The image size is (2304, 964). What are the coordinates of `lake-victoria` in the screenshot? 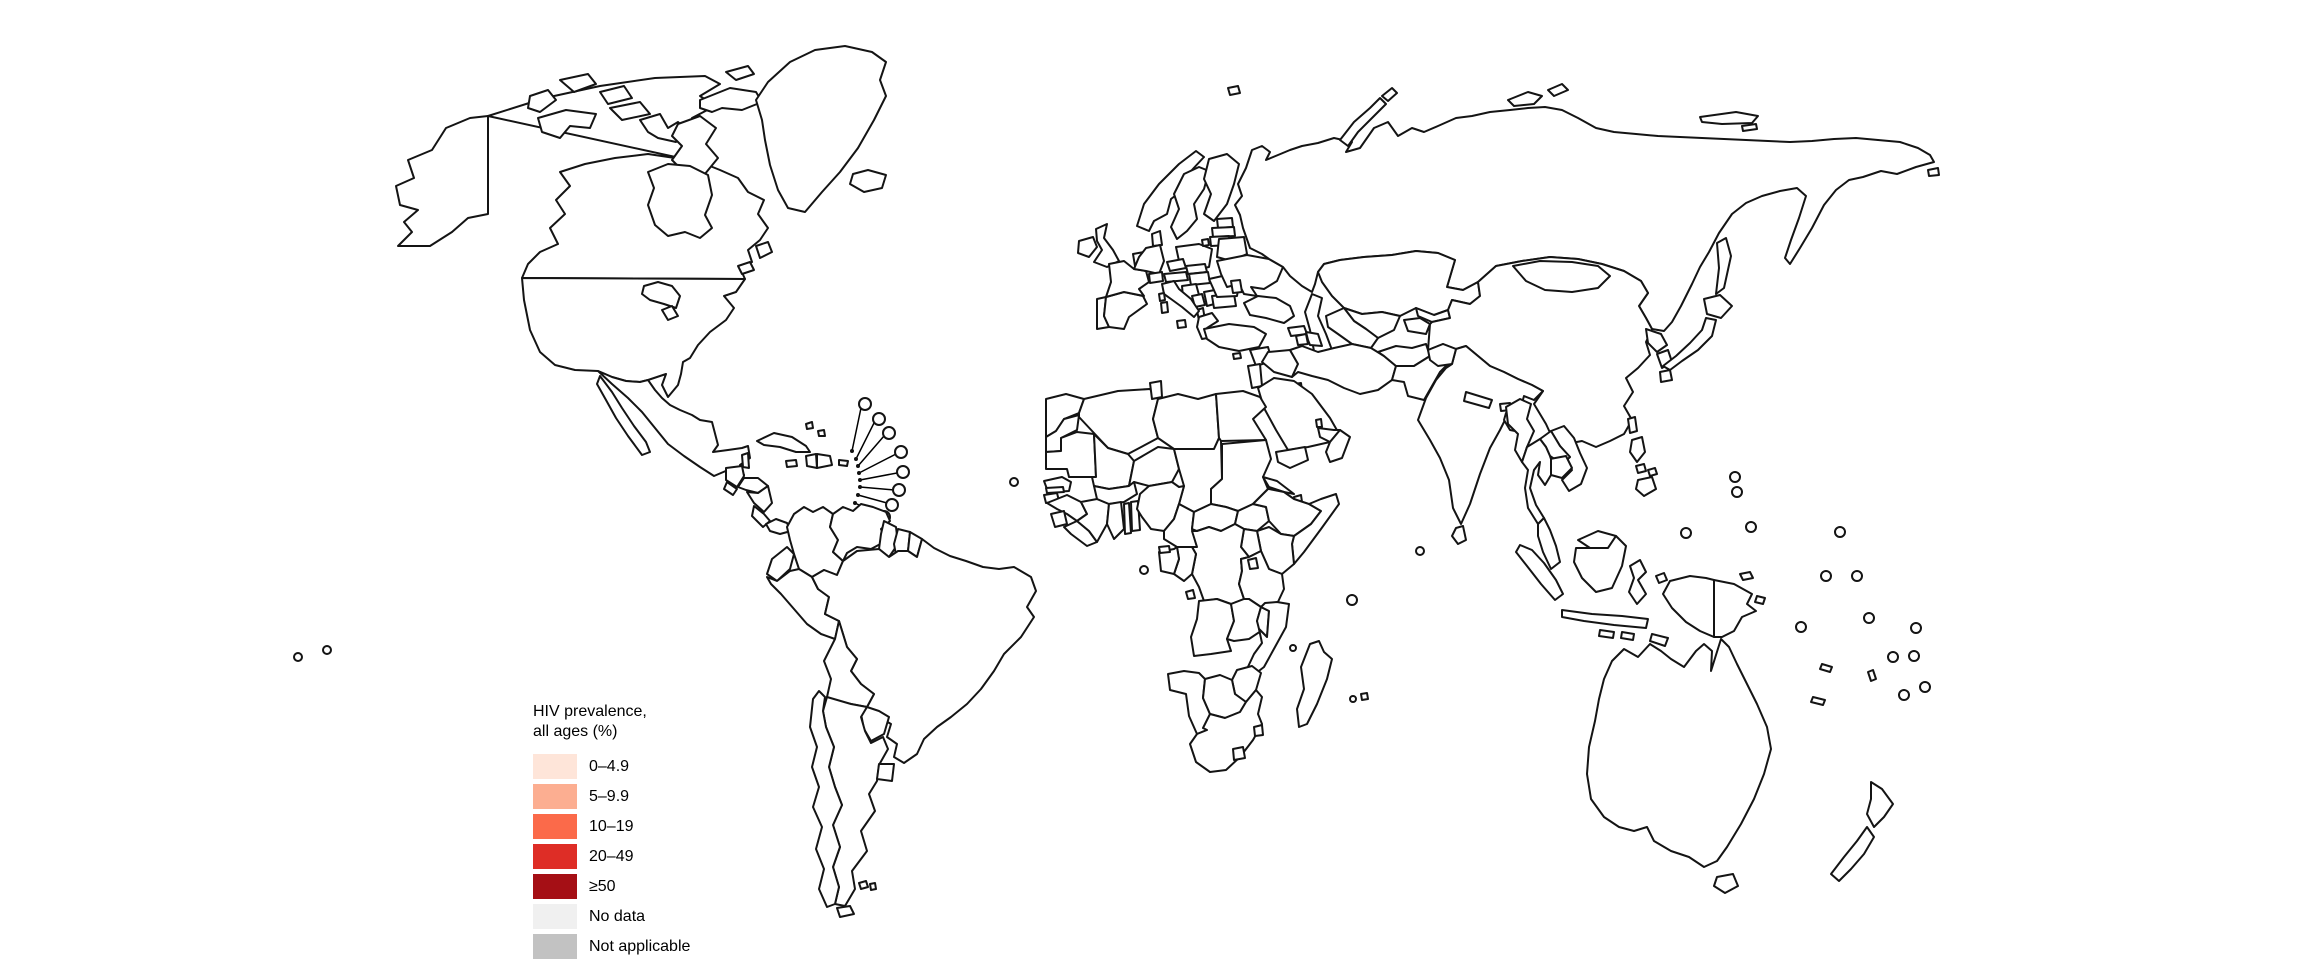 It's located at (1253, 563).